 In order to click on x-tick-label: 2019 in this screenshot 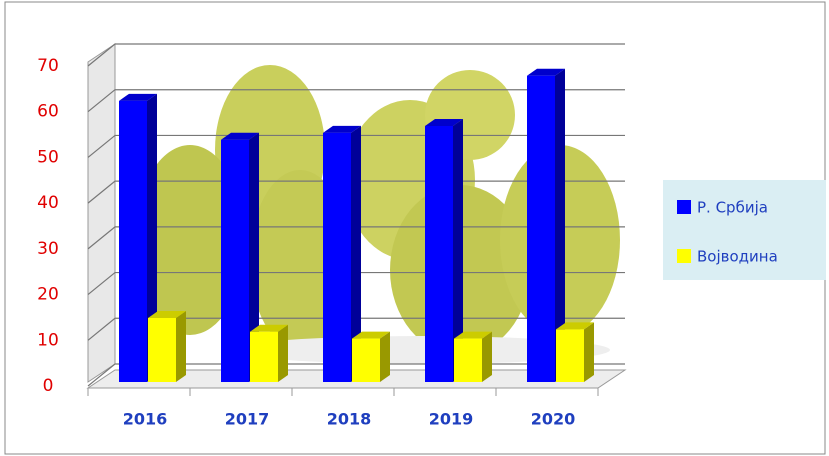, I will do `click(451, 419)`.